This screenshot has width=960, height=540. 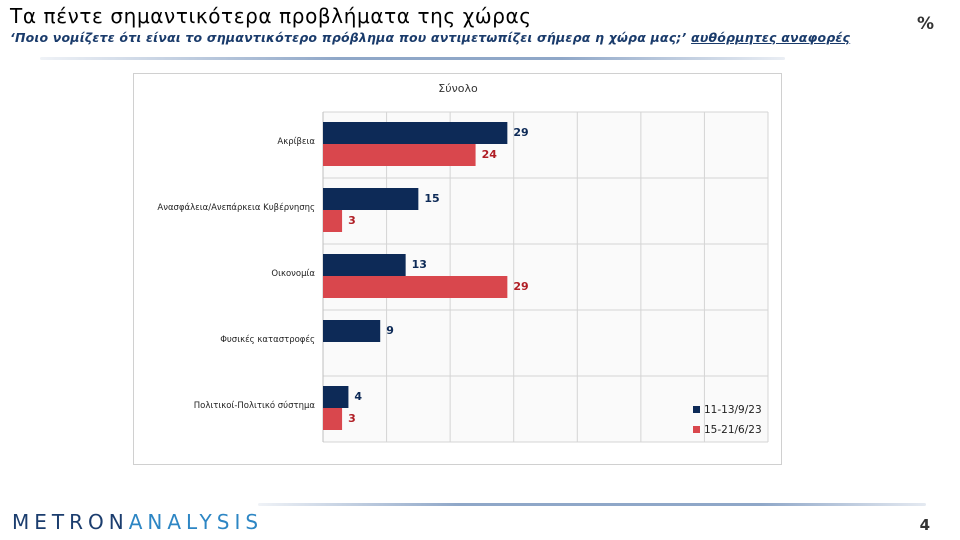 I want to click on unit-label: %, so click(x=925, y=24).